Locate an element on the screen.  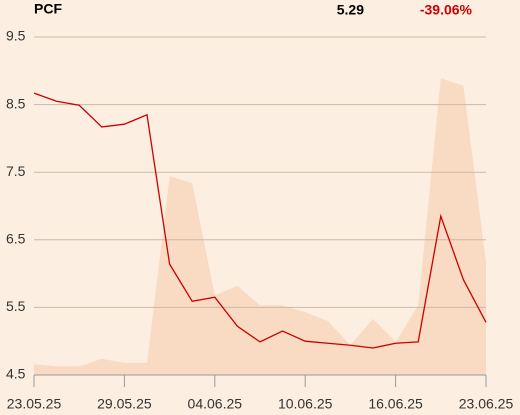
x-tick-label: 29.05.25 is located at coordinates (124, 404).